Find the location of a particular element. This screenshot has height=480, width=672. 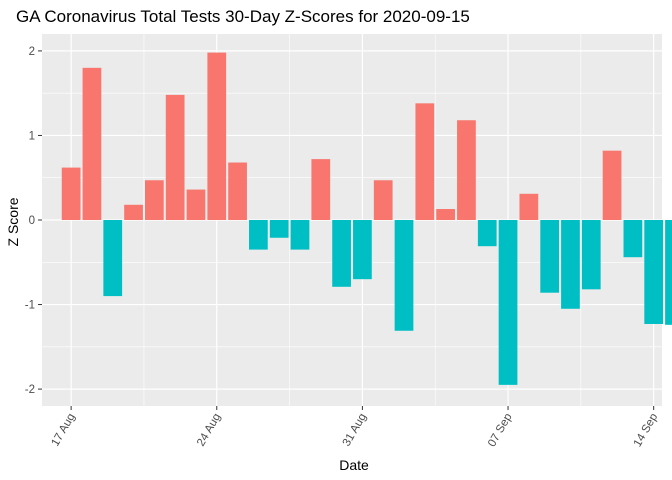

y-tick-label: 0 is located at coordinates (32, 221).